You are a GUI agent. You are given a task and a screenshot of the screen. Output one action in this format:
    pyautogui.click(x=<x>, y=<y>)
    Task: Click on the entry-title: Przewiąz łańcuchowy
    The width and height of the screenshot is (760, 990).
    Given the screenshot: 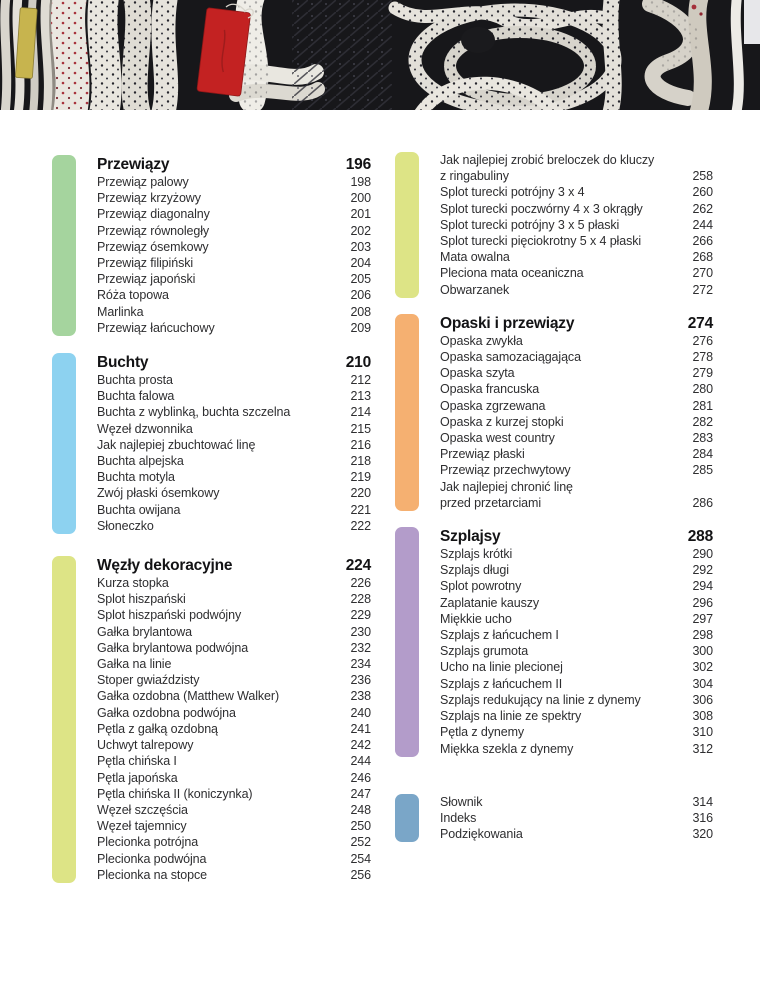 What is the action you would take?
    pyautogui.click(x=156, y=327)
    